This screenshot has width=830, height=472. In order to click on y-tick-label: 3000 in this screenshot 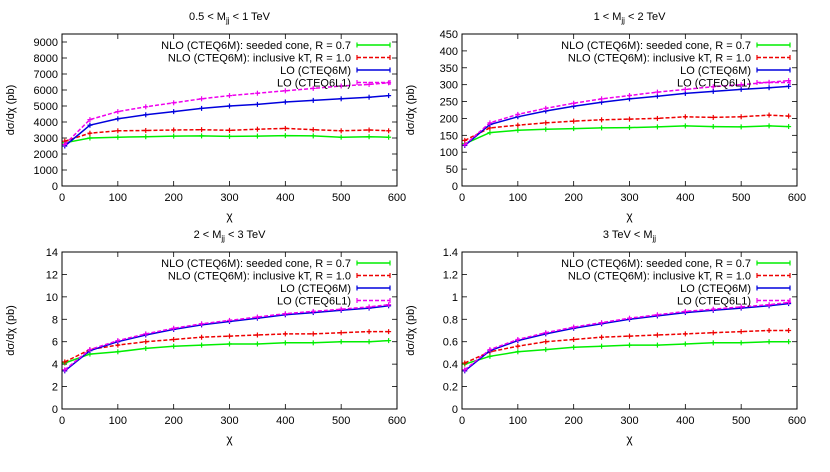, I will do `click(46, 139)`.